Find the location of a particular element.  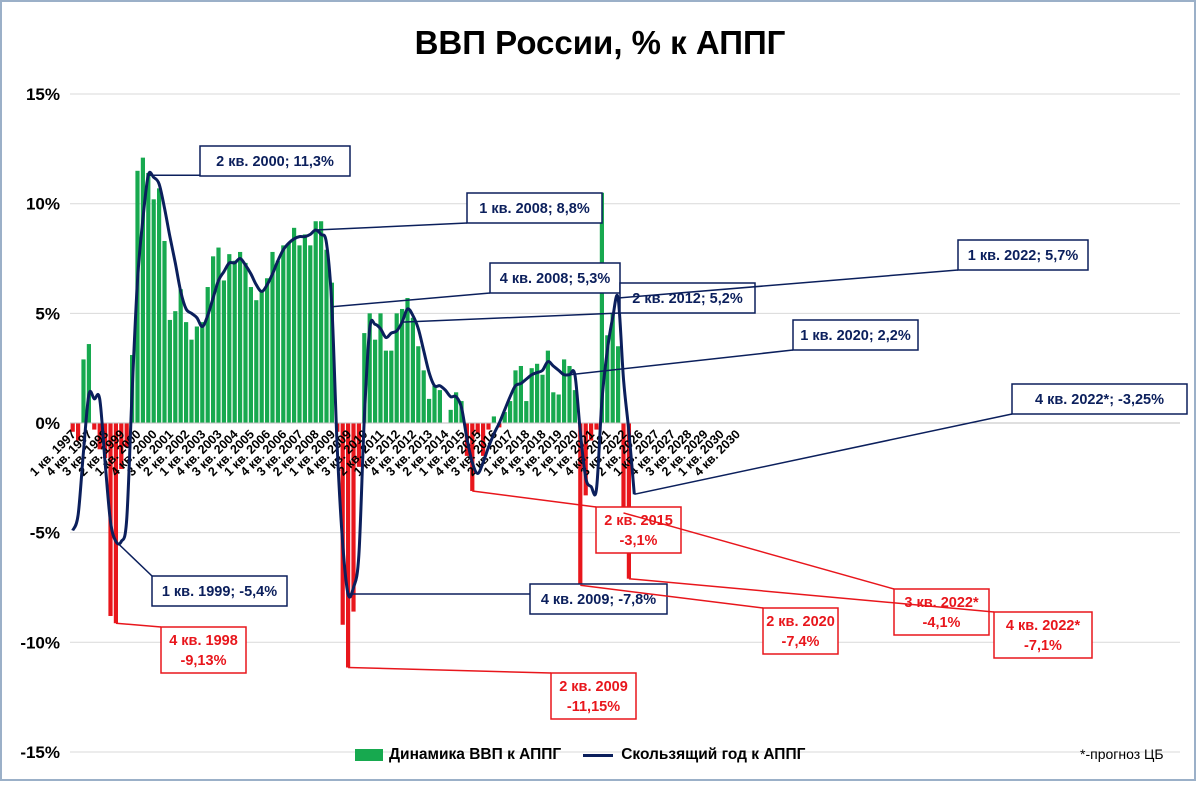

annotation-label: 3 кв. 2022* is located at coordinates (941, 603).